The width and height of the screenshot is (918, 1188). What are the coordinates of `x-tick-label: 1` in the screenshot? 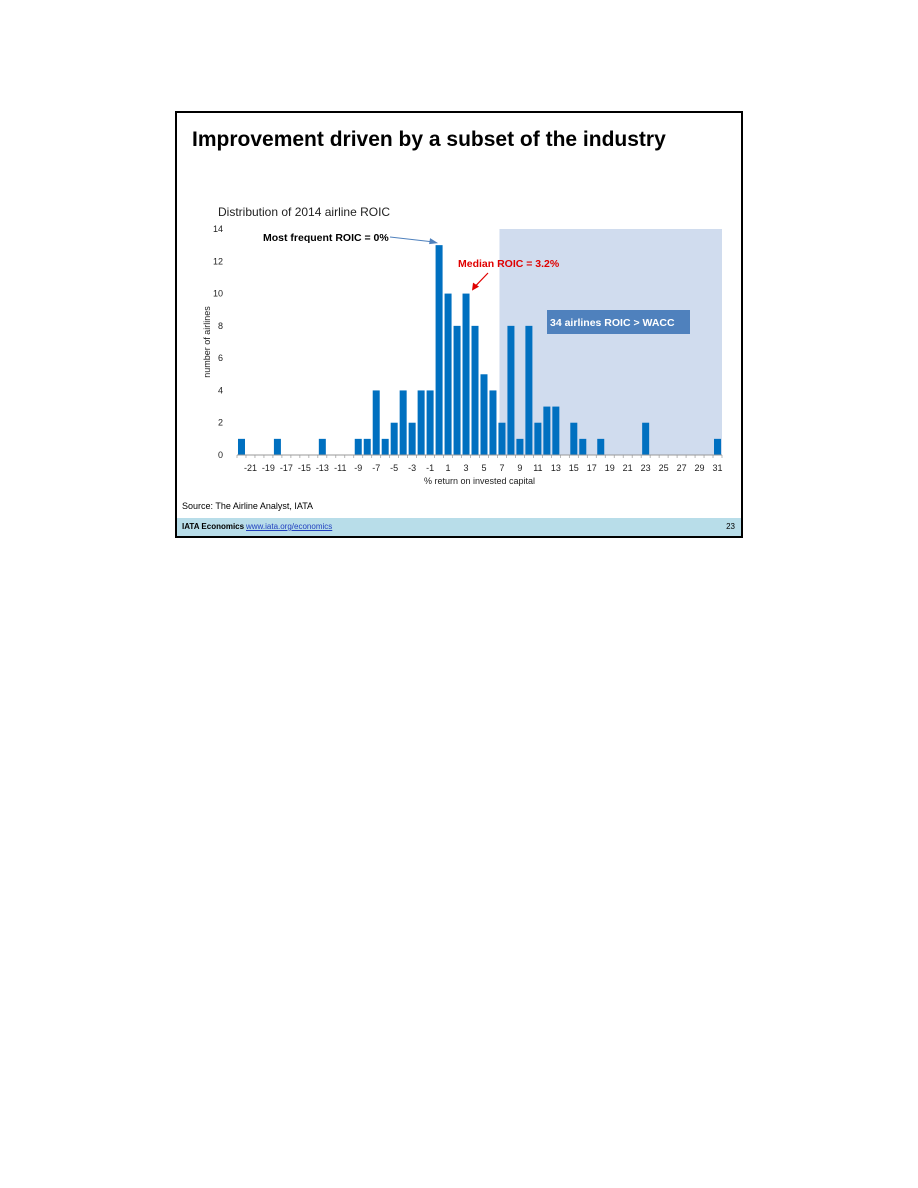 It's located at (448, 468).